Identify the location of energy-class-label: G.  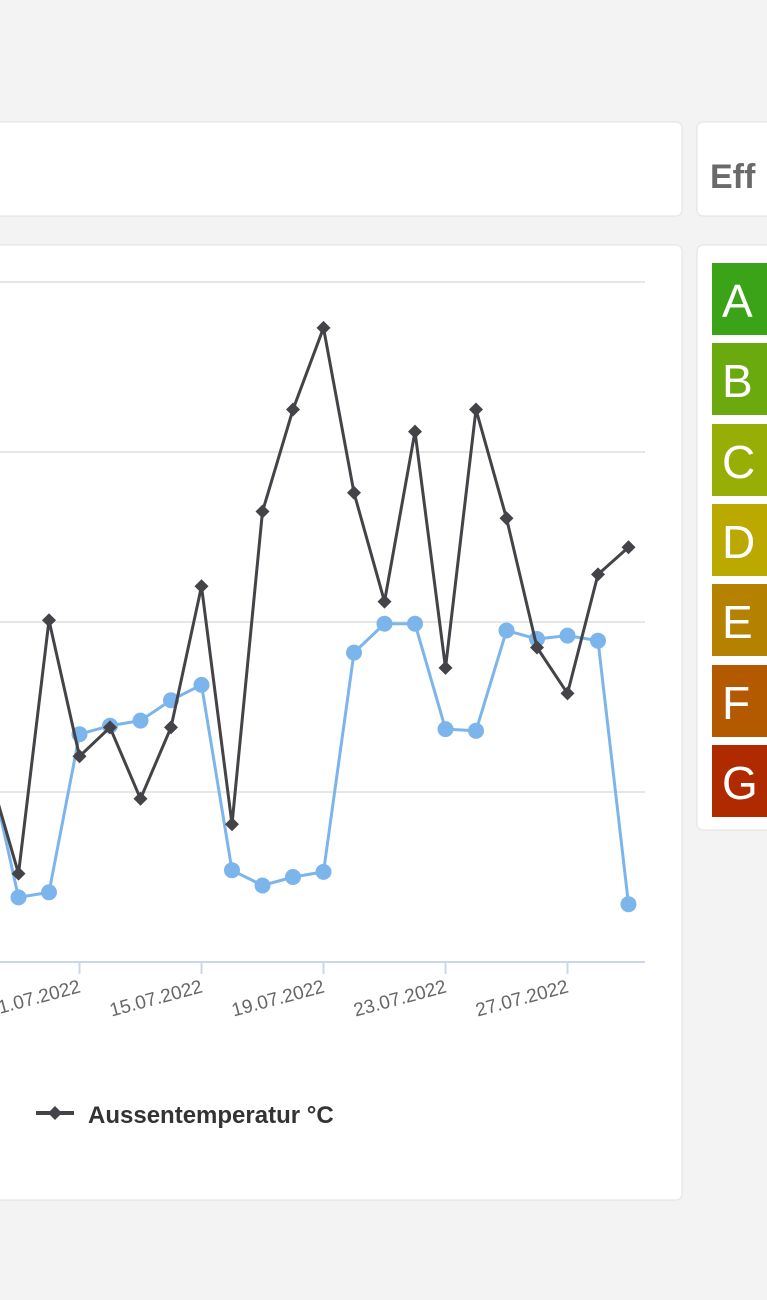
(740, 783).